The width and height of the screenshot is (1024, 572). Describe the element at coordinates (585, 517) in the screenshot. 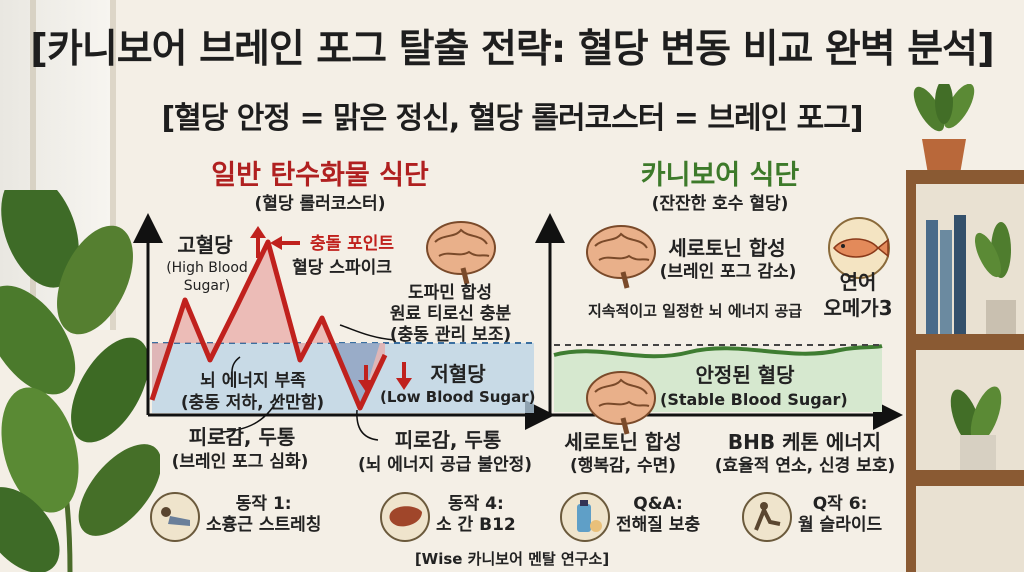

I see `electrolyte-bottle-icon` at that location.